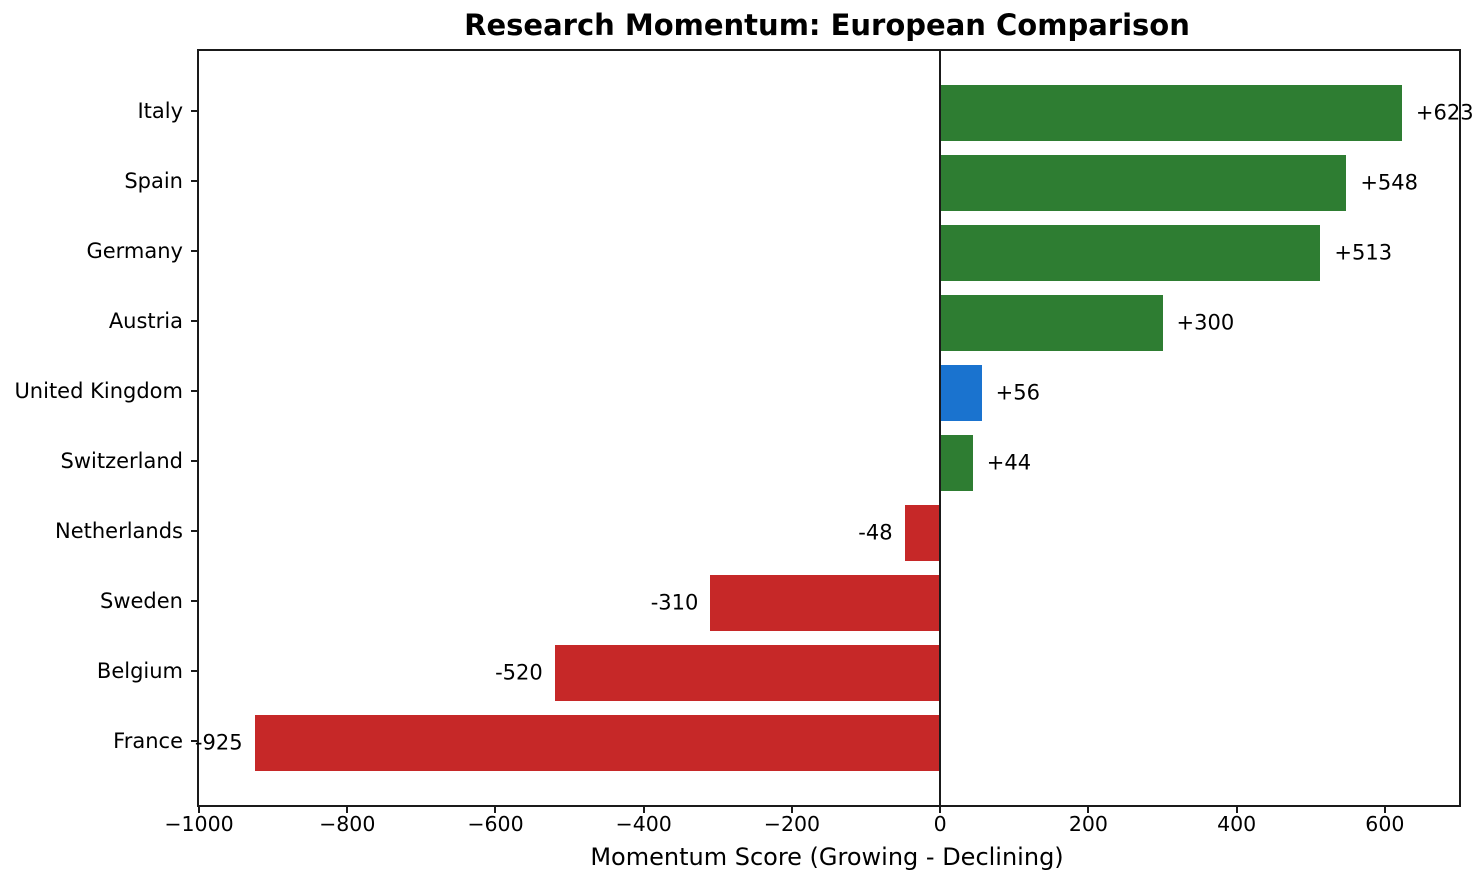  What do you see at coordinates (195, 461) in the screenshot?
I see `y-tick-mark-switzerland` at bounding box center [195, 461].